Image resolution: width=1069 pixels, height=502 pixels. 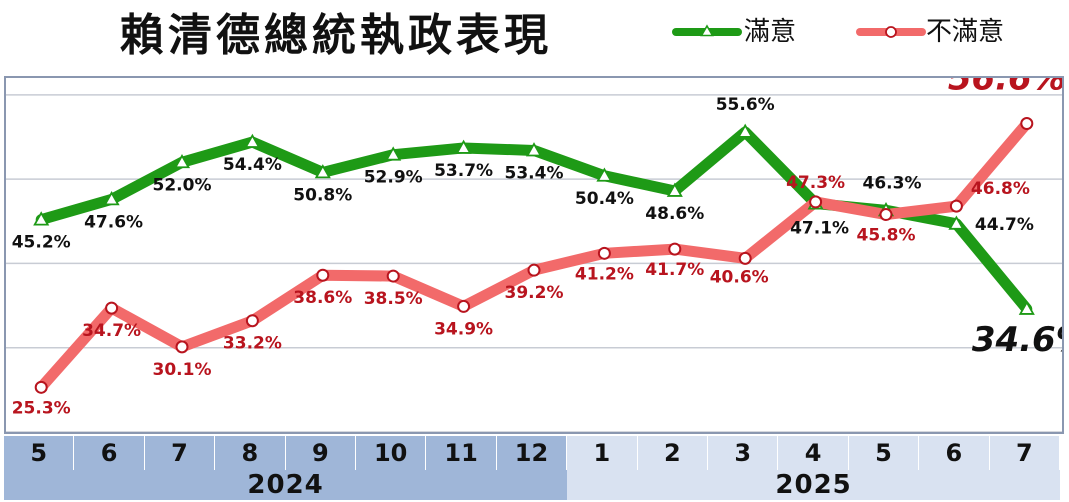 What do you see at coordinates (707, 30) in the screenshot?
I see `legend-satisfied-swatch` at bounding box center [707, 30].